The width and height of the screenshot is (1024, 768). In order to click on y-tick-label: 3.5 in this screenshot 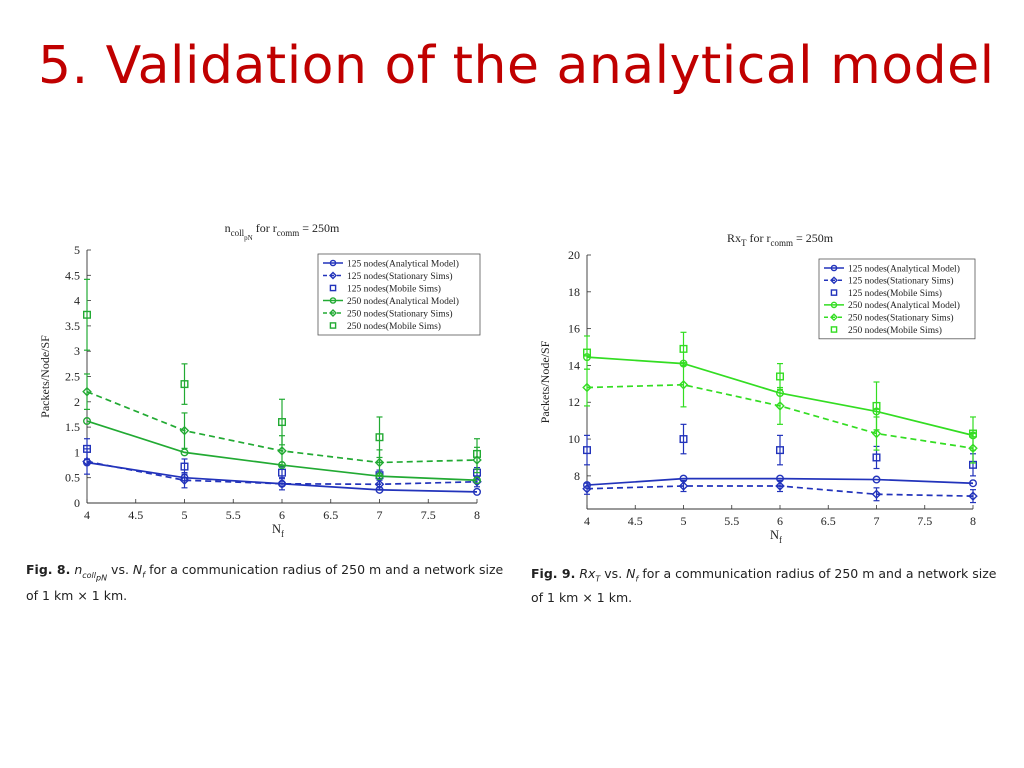, I will do `click(72, 326)`.